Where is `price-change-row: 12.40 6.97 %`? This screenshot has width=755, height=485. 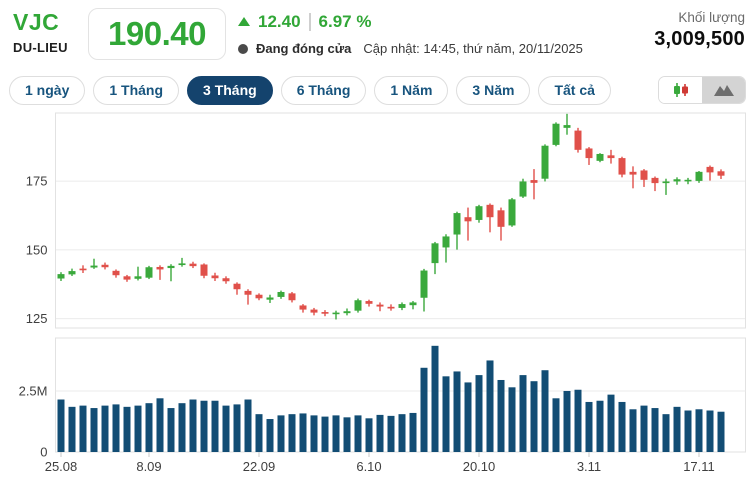 price-change-row: 12.40 6.97 % is located at coordinates (304, 22).